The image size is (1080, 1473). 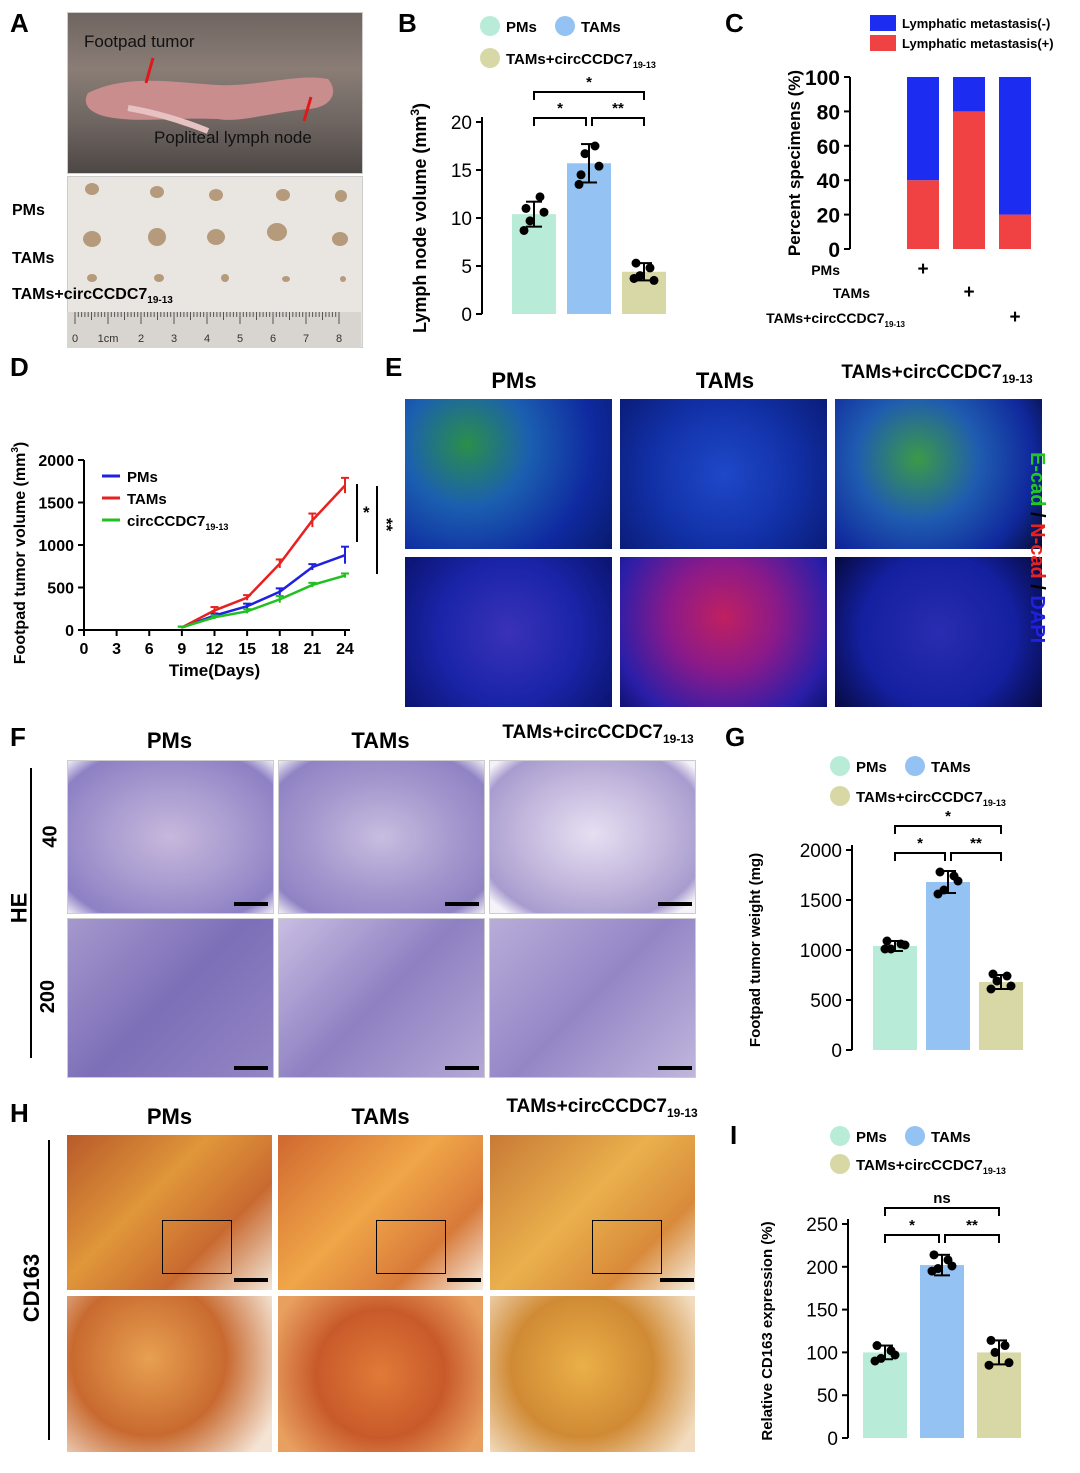 What do you see at coordinates (19, 1113) in the screenshot?
I see `panel-letter-h: H` at bounding box center [19, 1113].